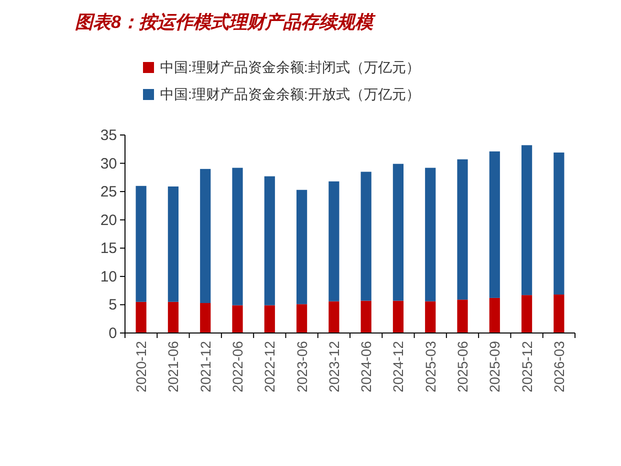  What do you see at coordinates (558, 366) in the screenshot?
I see `x-tick-label: 2026-03` at bounding box center [558, 366].